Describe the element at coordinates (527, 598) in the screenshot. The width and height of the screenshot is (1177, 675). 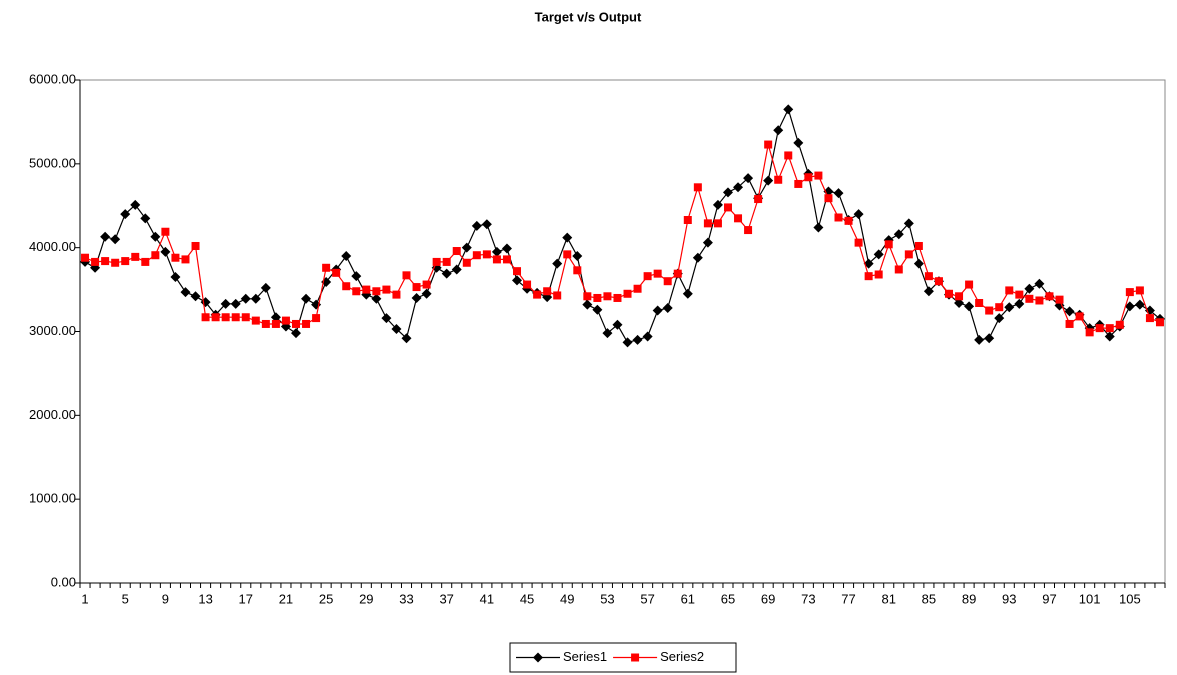
I see `x-tick-label: 45` at that location.